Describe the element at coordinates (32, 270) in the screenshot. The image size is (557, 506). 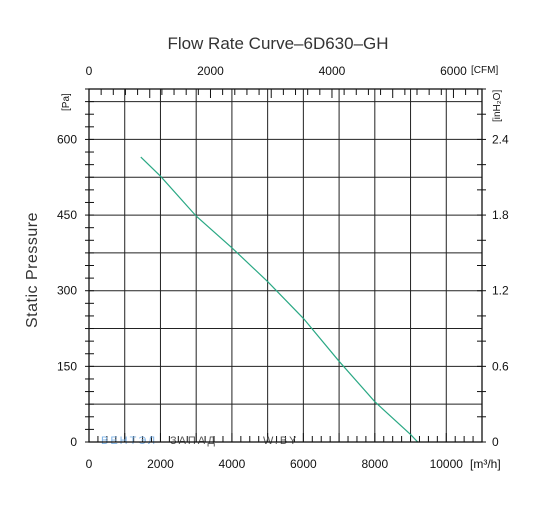
I see `y-axis-title: Static Pressure` at that location.